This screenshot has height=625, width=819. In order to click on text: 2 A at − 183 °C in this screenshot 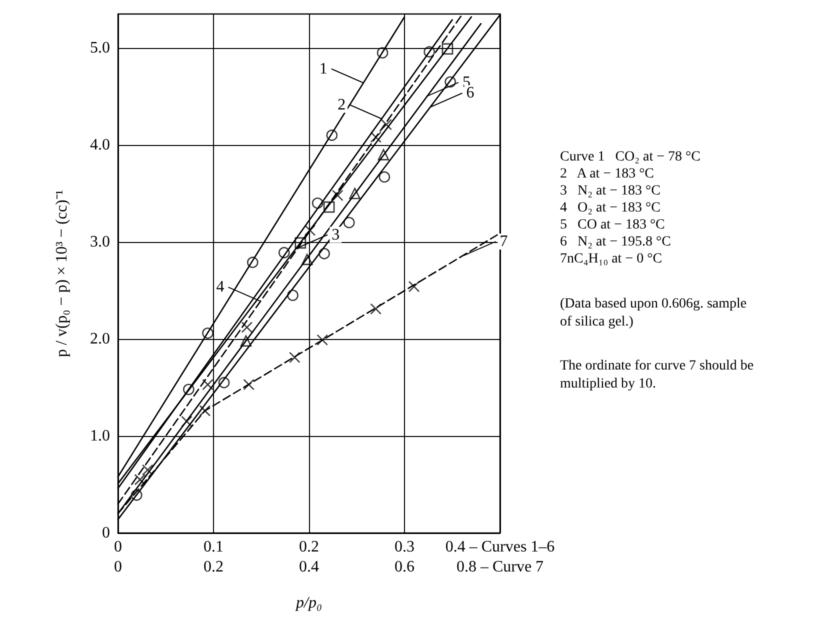, I will do `click(607, 174)`.